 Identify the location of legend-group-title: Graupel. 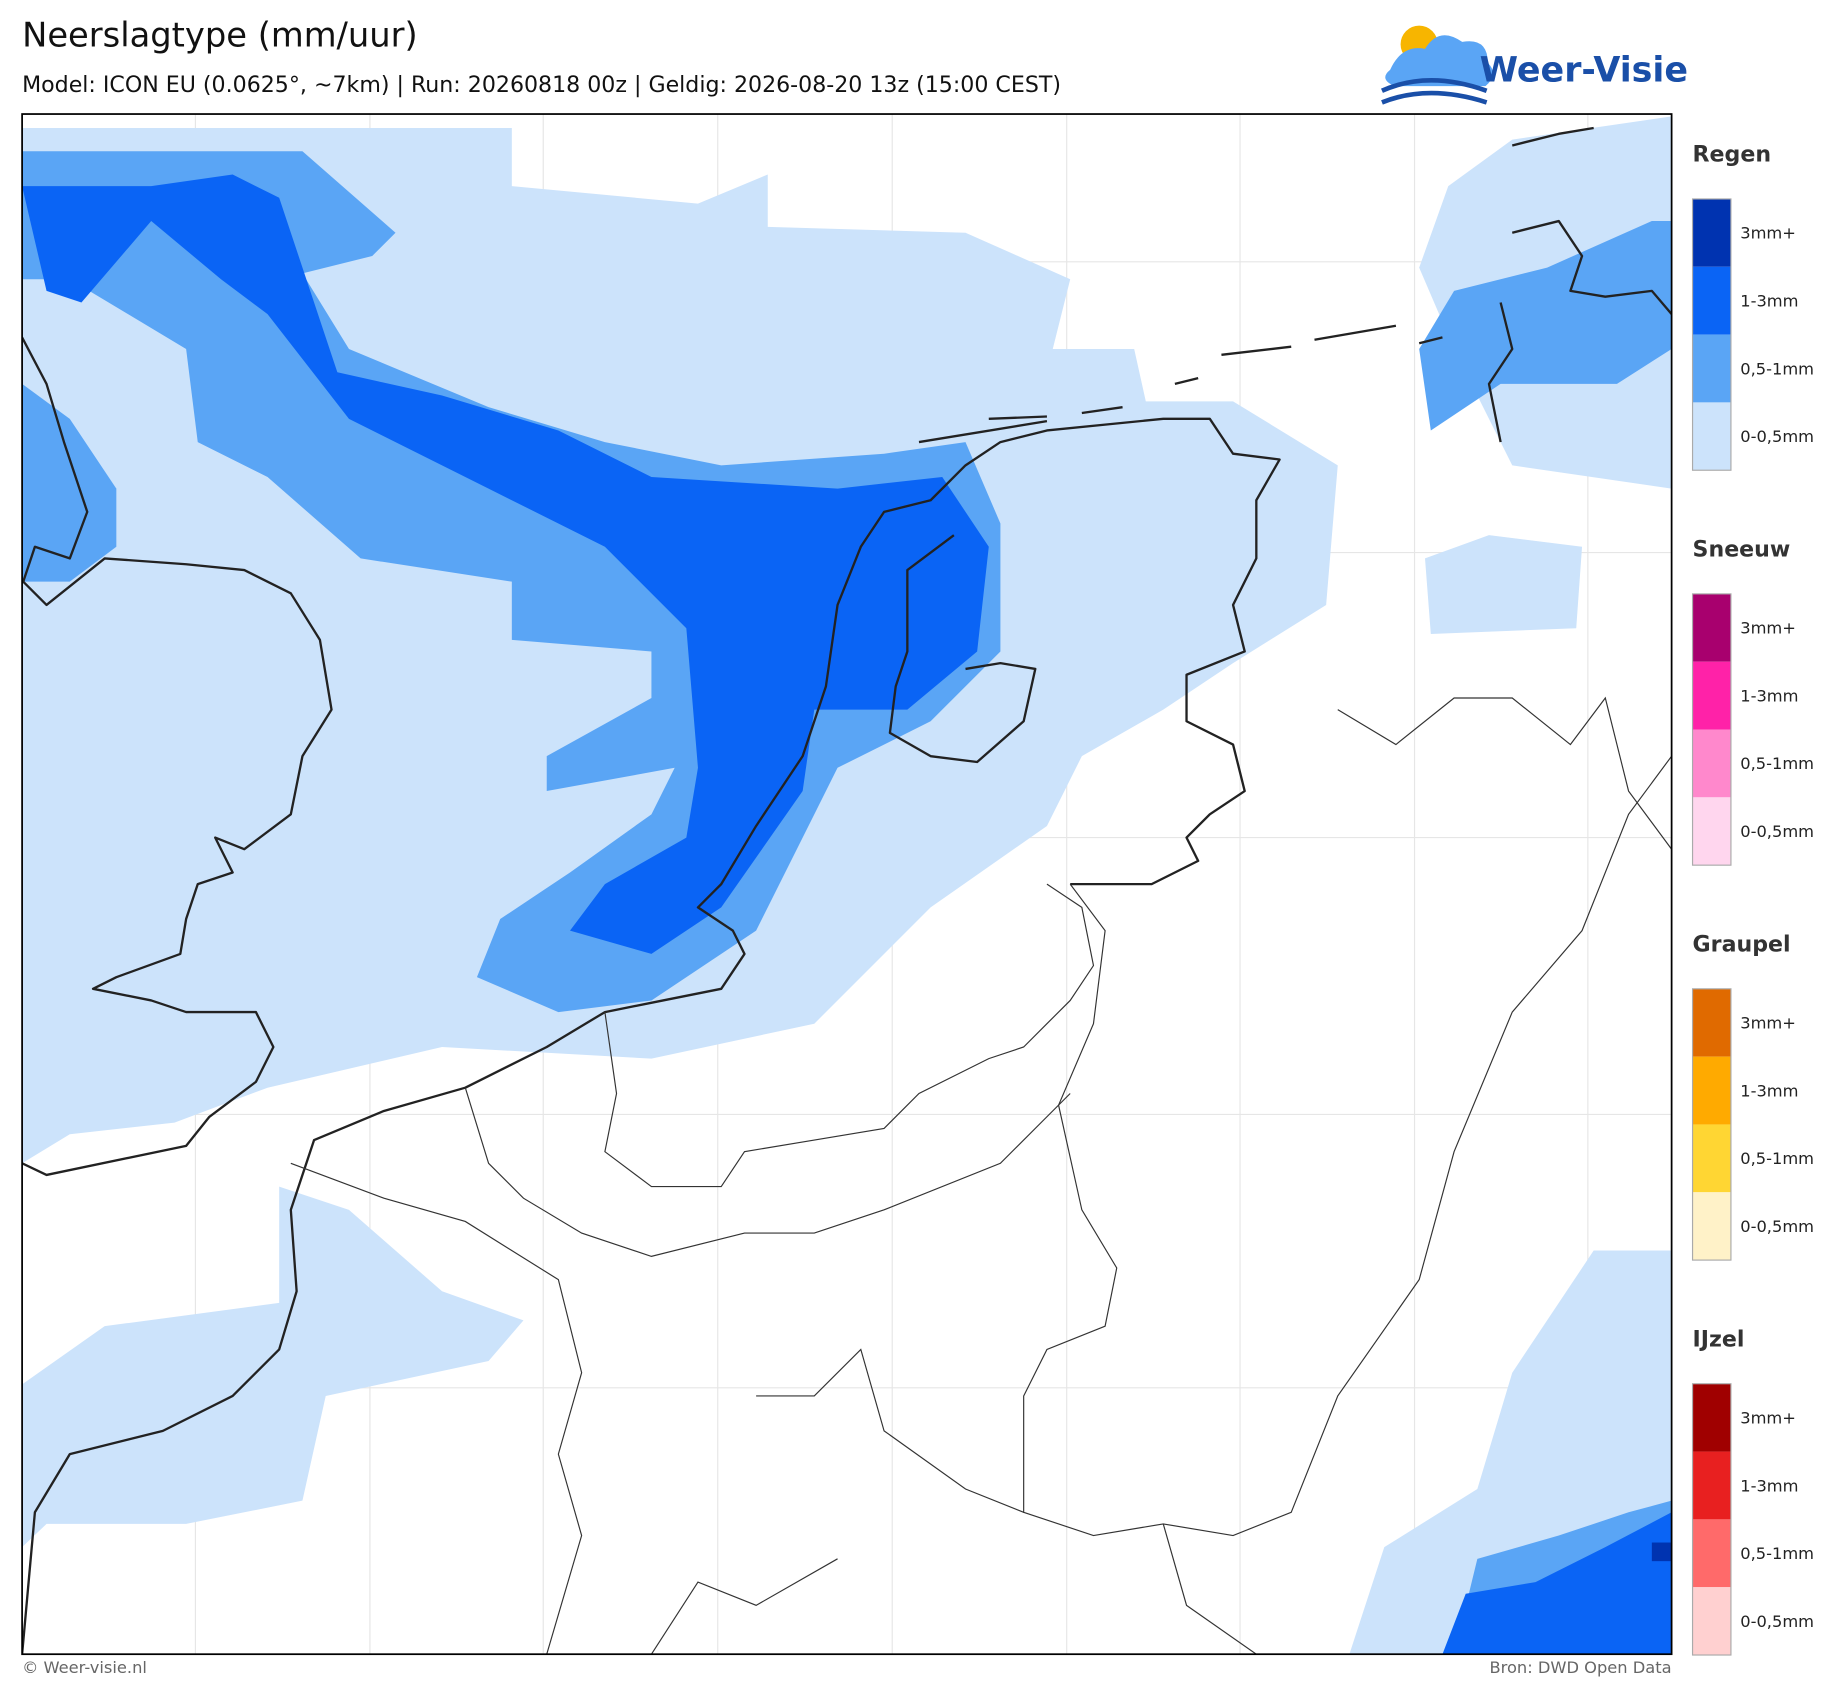
(1742, 945).